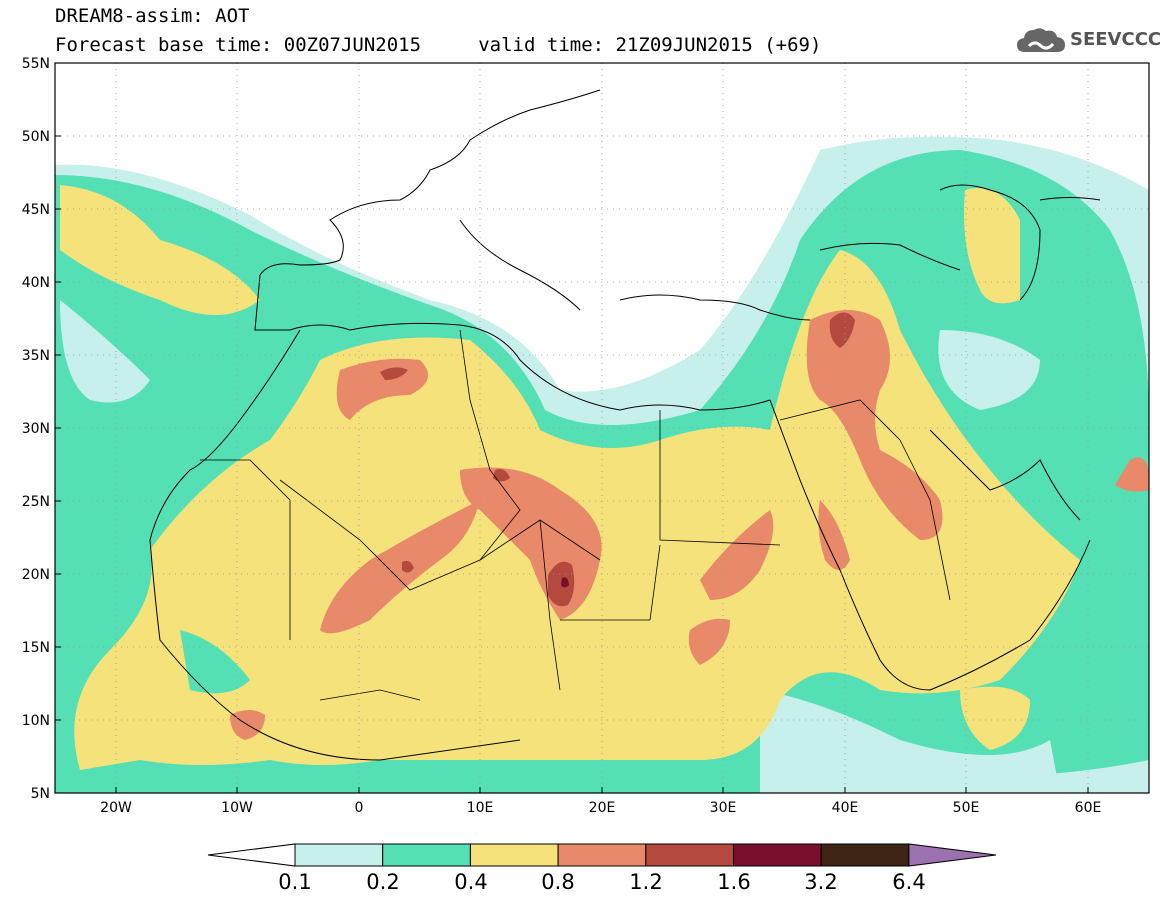 The height and width of the screenshot is (905, 1165). What do you see at coordinates (251, 855) in the screenshot?
I see `legend-arrow-low` at bounding box center [251, 855].